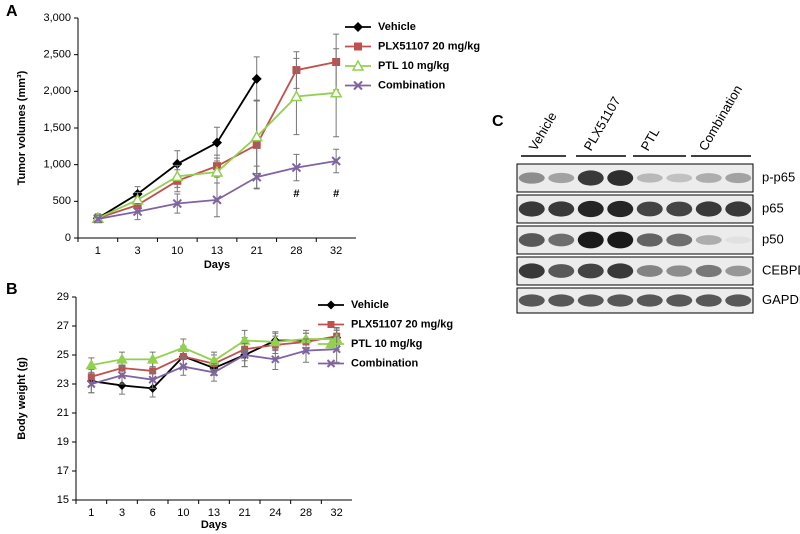  What do you see at coordinates (217, 265) in the screenshot?
I see `x-axis-label: Days` at bounding box center [217, 265].